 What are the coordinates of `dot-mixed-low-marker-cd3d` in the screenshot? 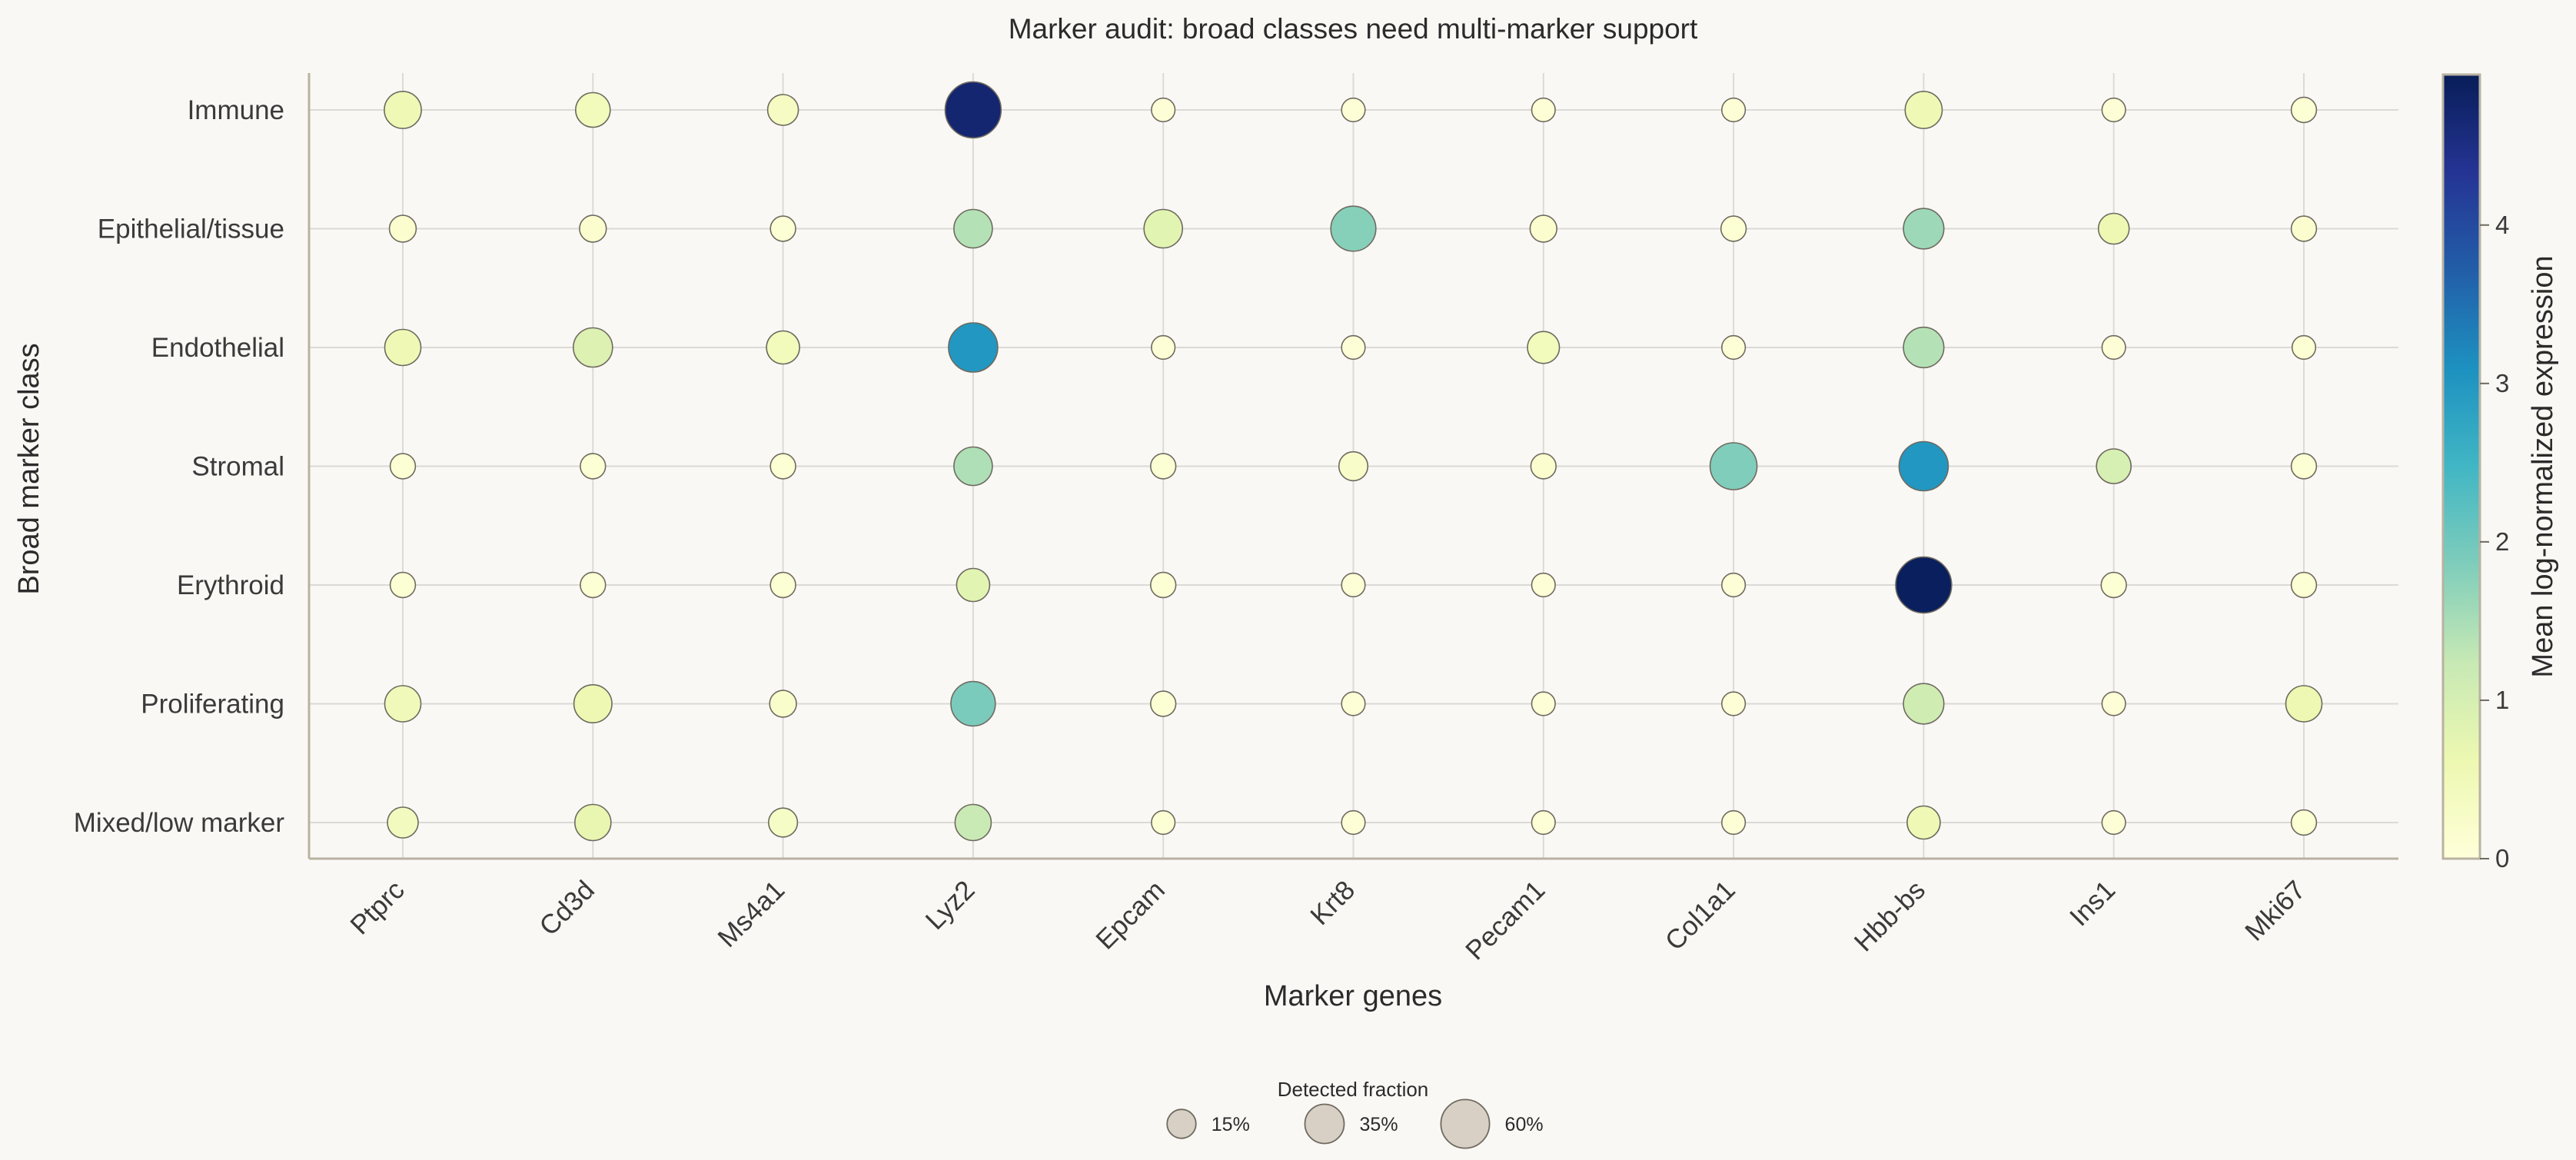 It's located at (592, 822).